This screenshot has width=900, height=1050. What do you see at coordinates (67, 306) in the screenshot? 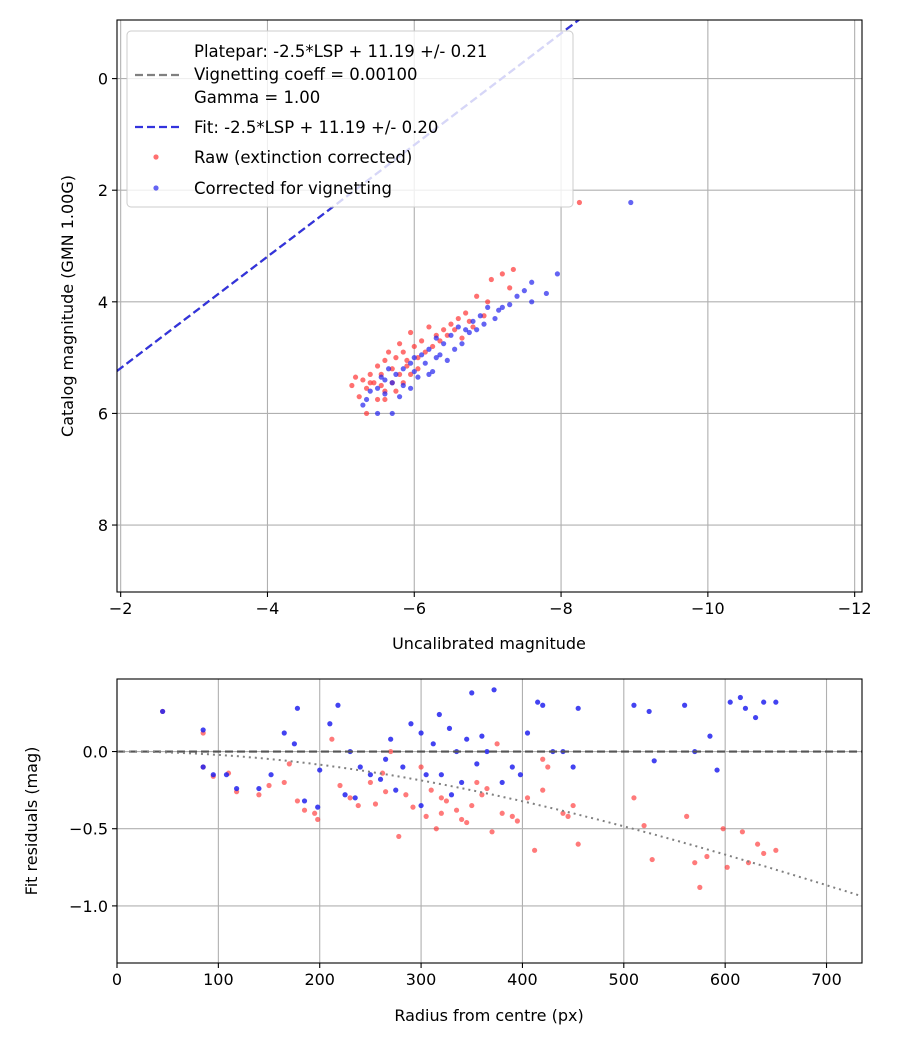
I see `top-y-axis-label: Catalog magnitude (GMN 1.00G)` at bounding box center [67, 306].